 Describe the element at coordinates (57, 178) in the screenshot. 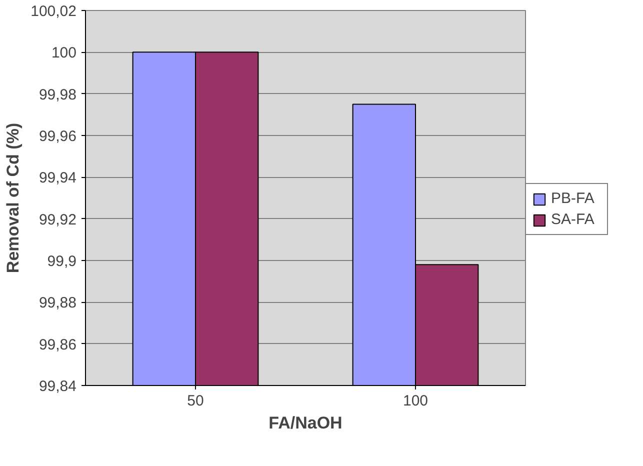

I see `y-tick-label: 99,94` at that location.